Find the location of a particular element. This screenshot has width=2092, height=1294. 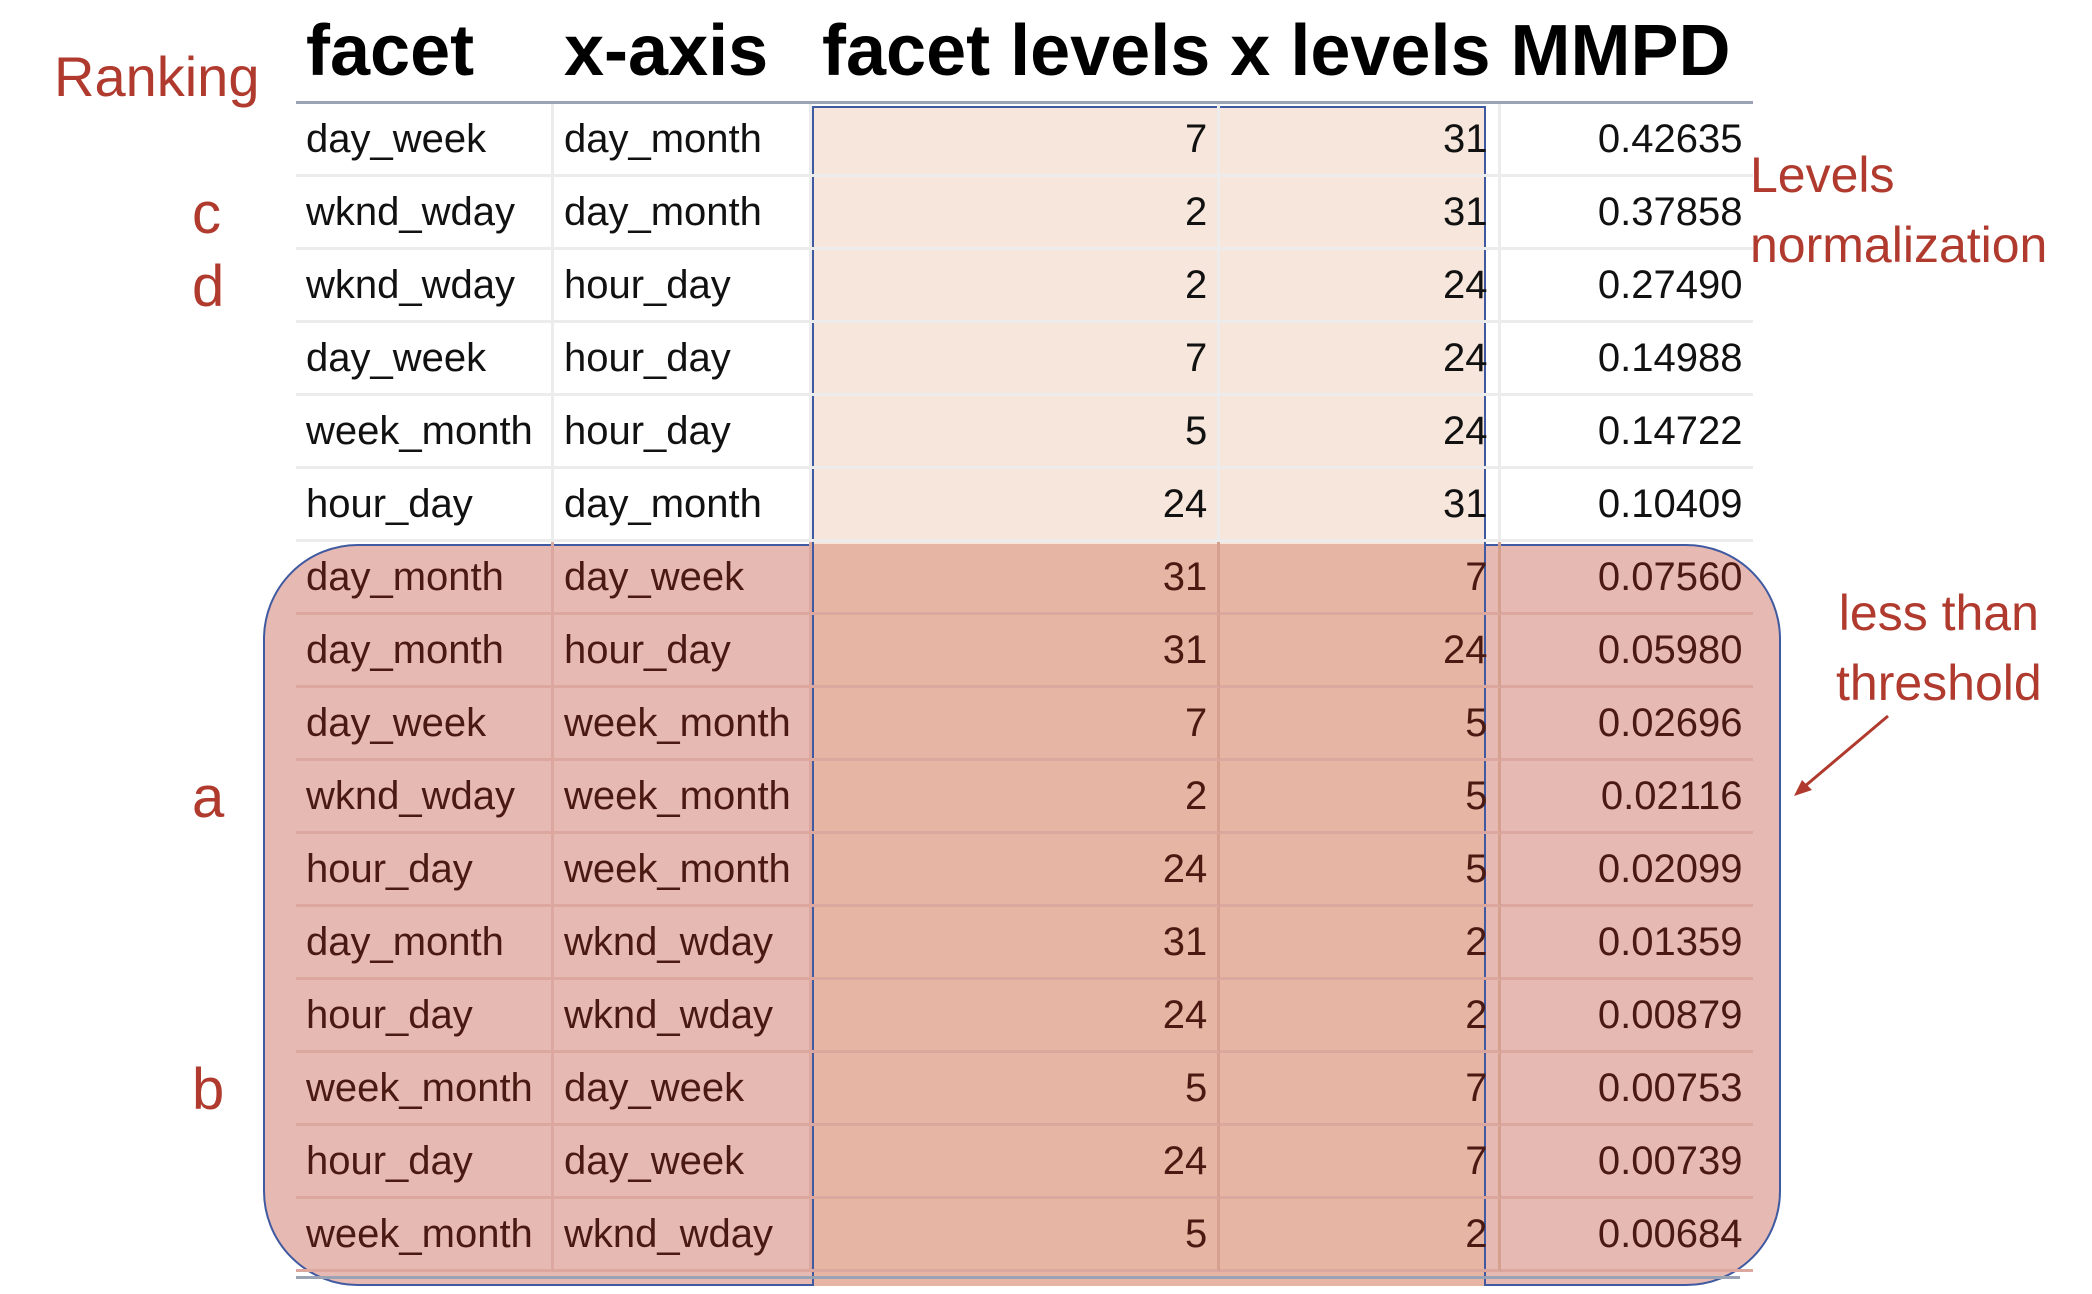

table-row: day_month hour_day 31 24 0.05980 is located at coordinates (1024, 651).